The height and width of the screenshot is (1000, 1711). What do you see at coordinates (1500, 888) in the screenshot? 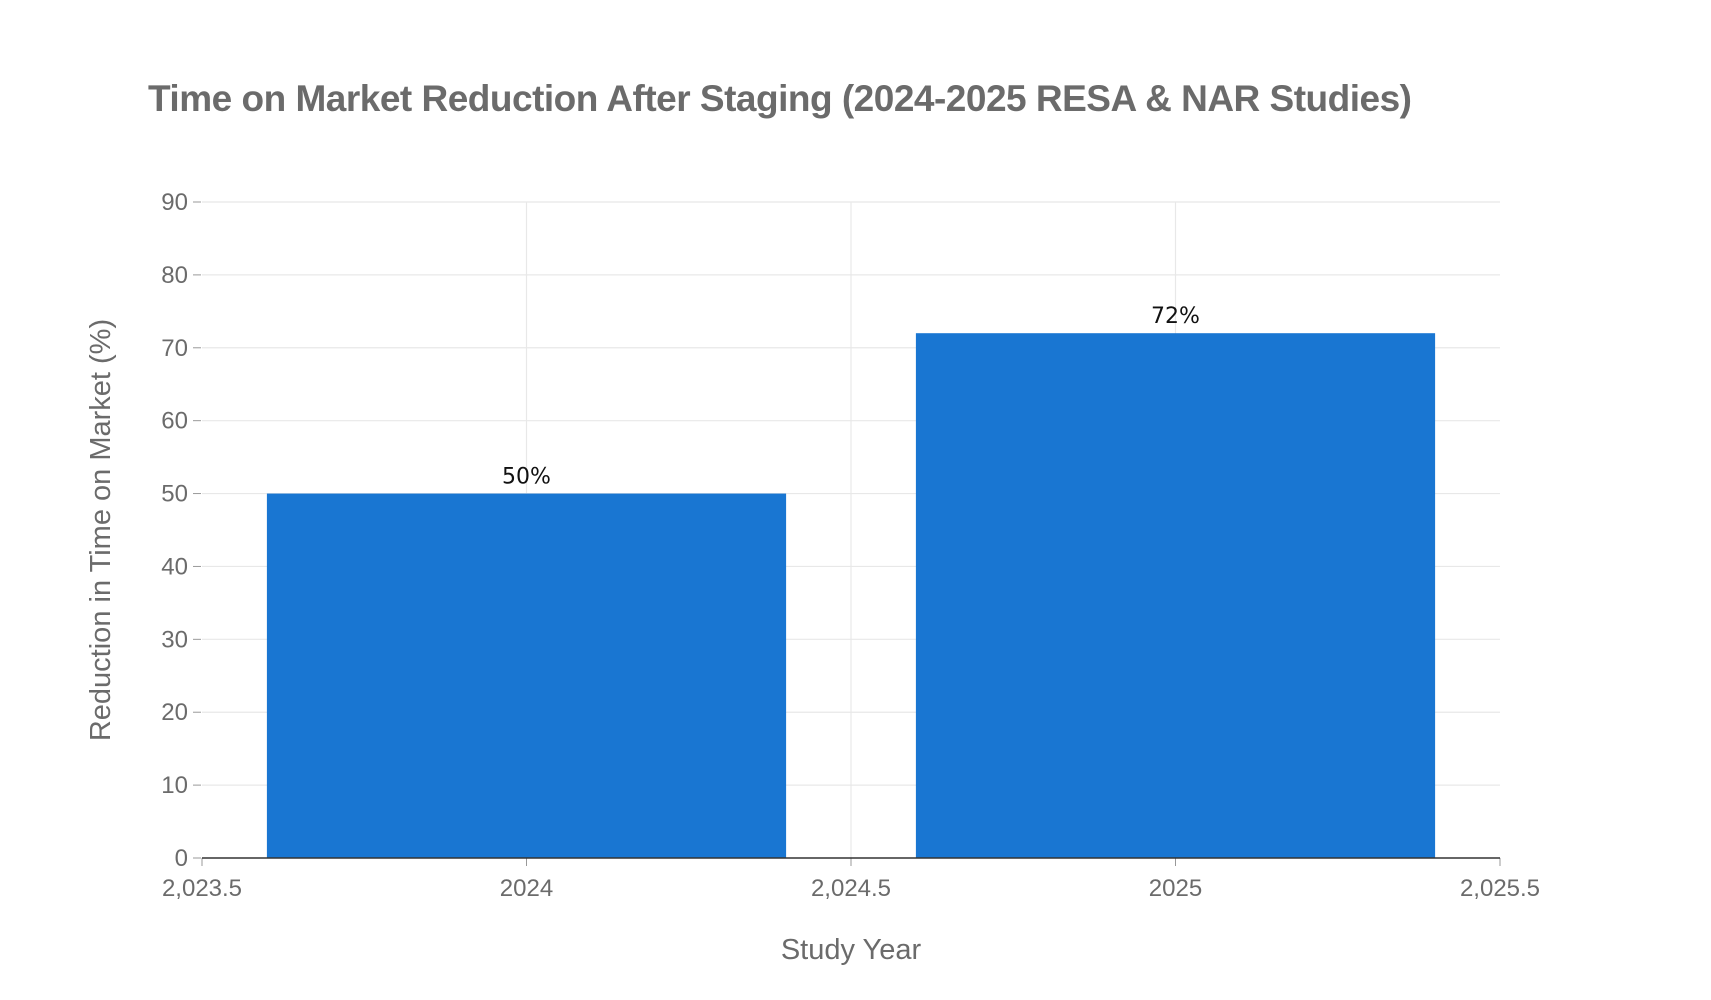
I see `x-tick-label: 2,025.5` at bounding box center [1500, 888].